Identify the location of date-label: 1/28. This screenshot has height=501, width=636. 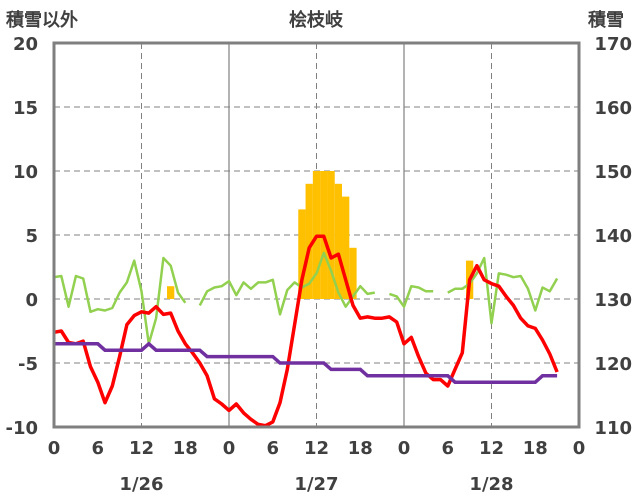
(491, 484).